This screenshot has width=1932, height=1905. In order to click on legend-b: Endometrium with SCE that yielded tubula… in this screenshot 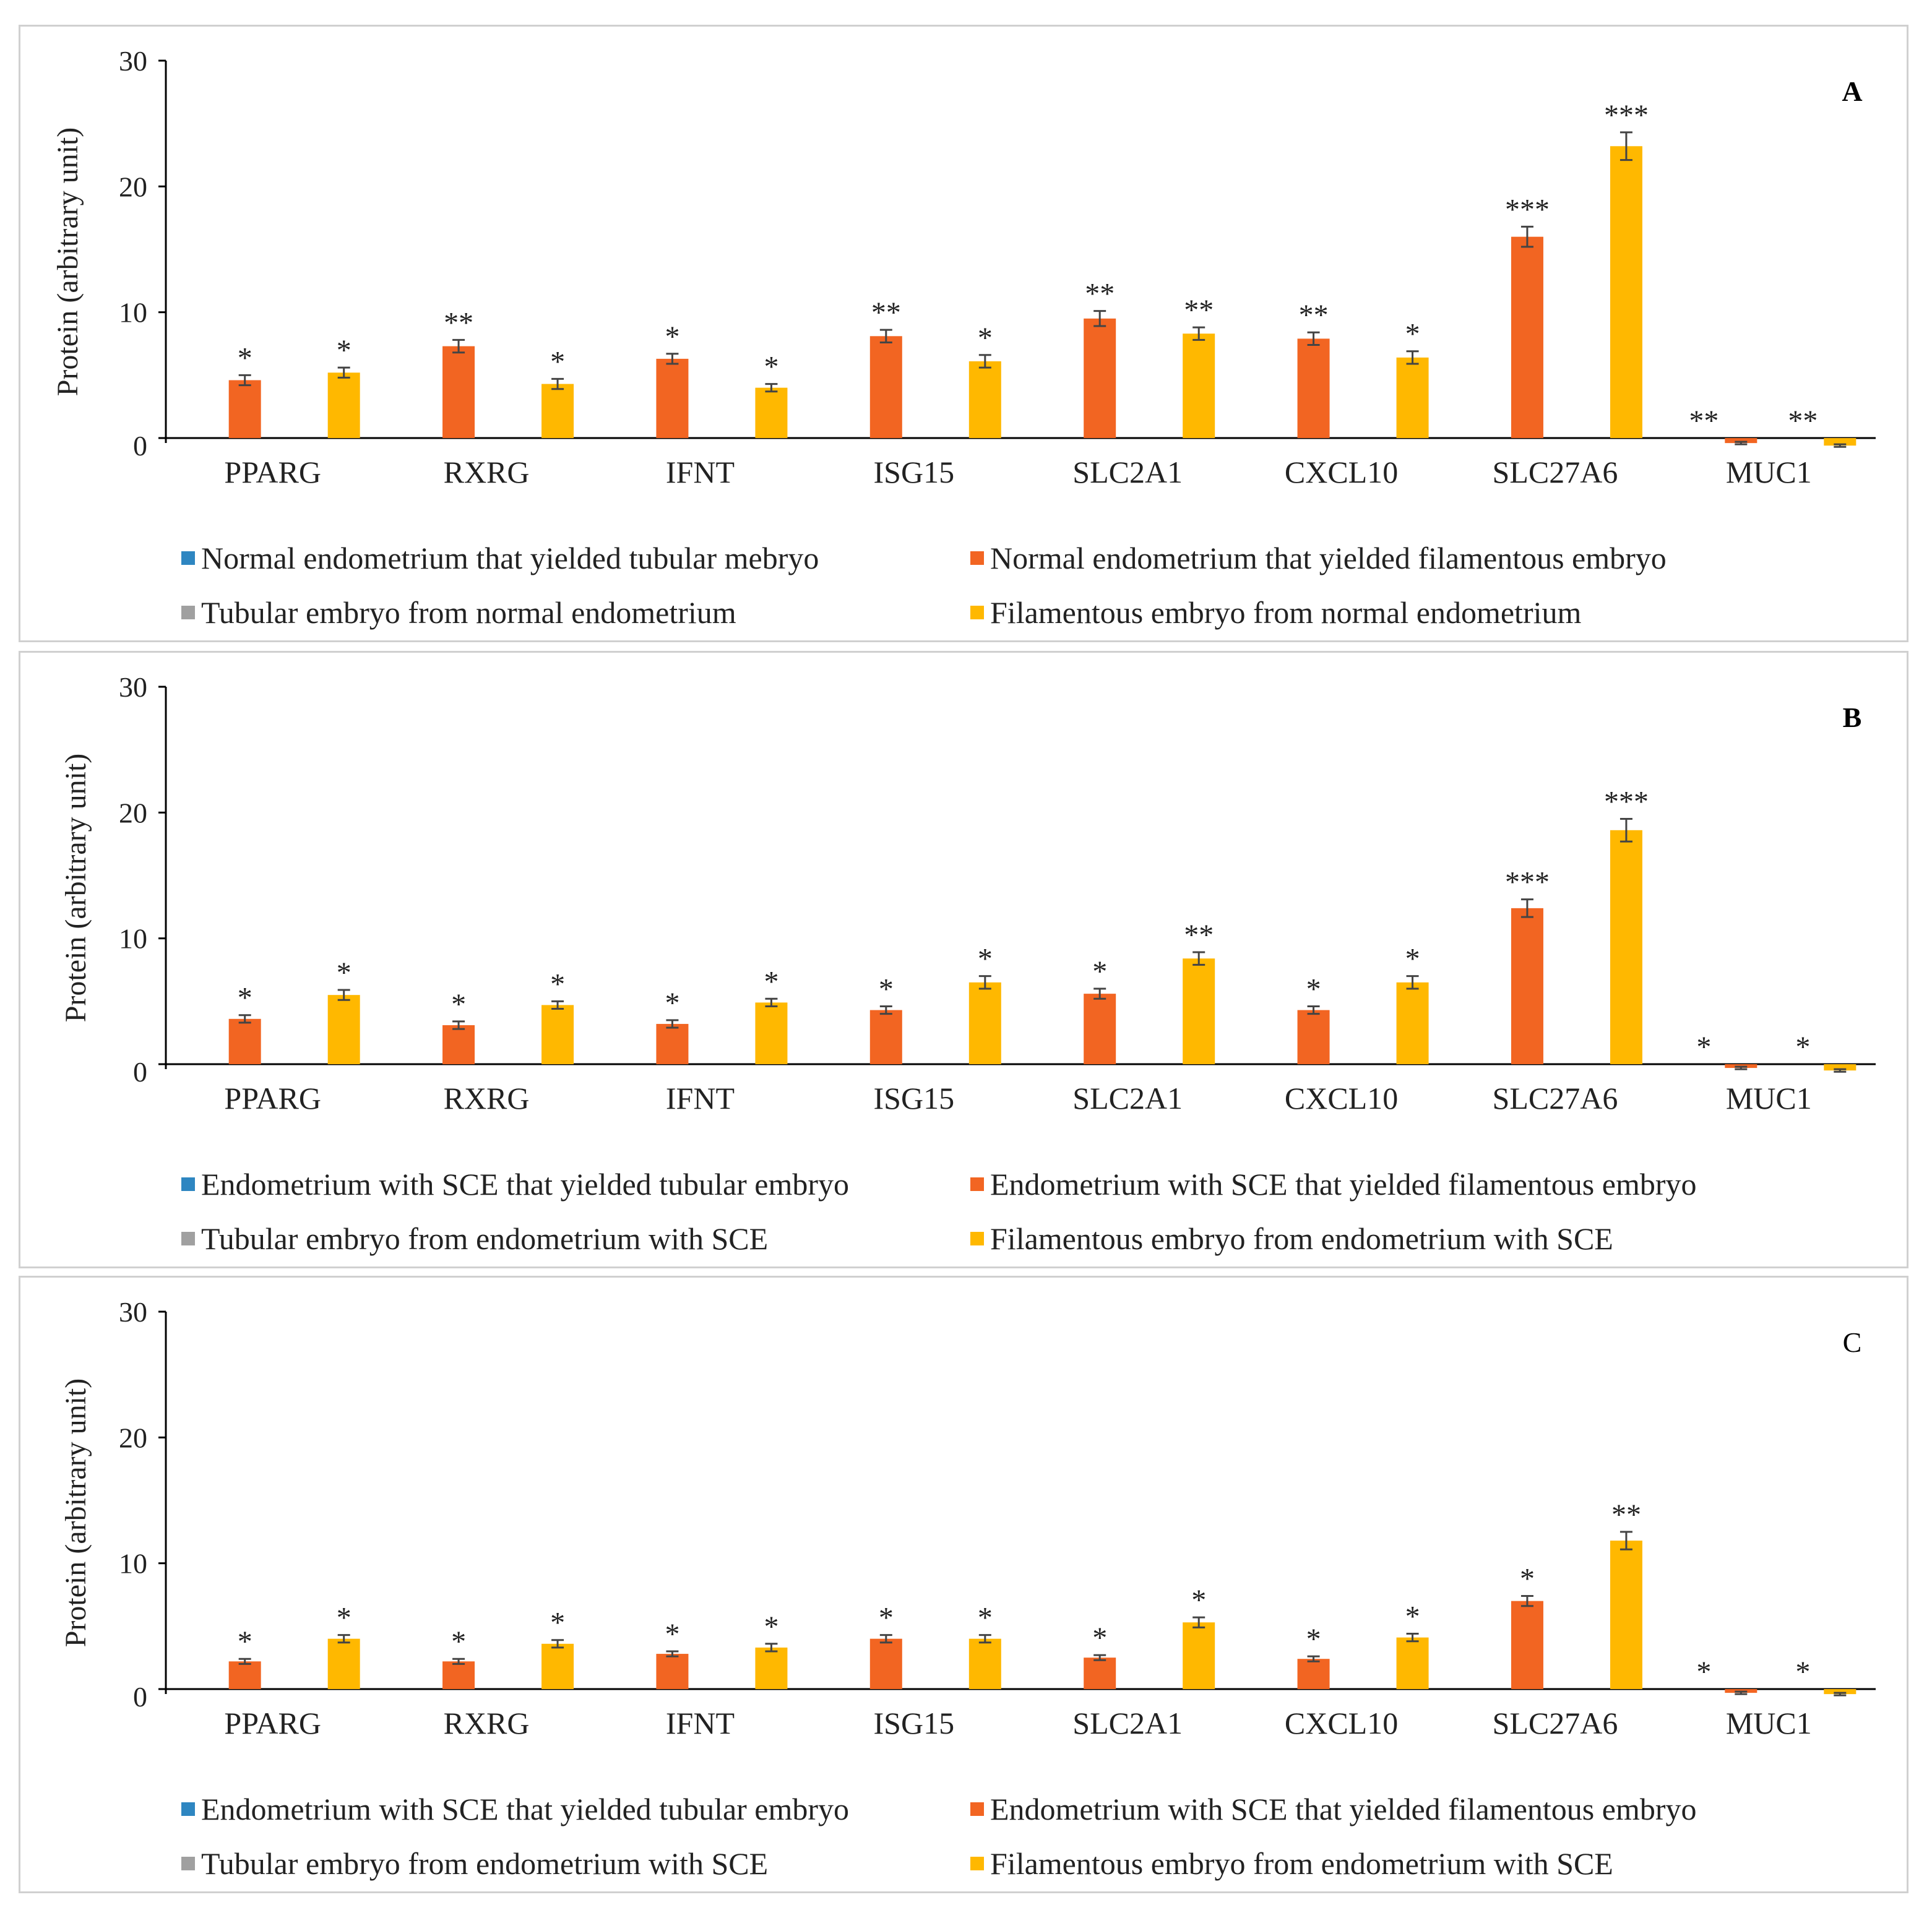, I will do `click(963, 1209)`.